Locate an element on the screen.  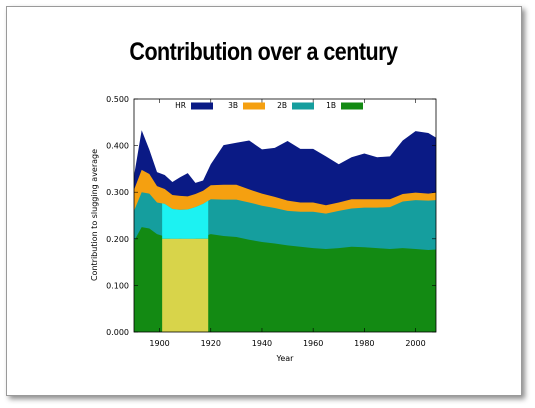
x-axis-label: Year is located at coordinates (285, 358).